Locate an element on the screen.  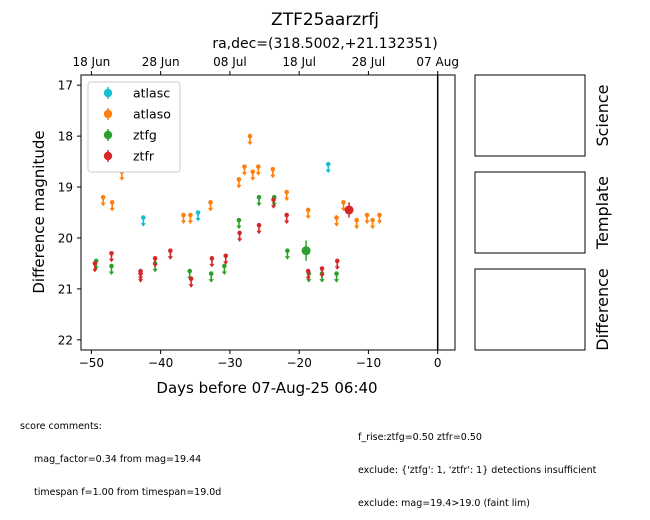
image-panel-label: Difference is located at coordinates (602, 309).